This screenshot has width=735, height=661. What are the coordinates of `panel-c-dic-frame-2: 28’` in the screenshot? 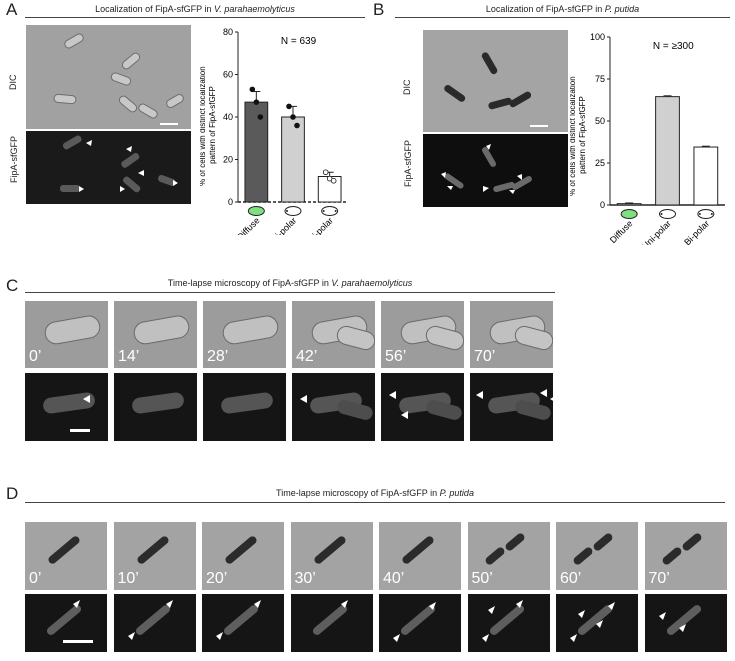 It's located at (244, 334).